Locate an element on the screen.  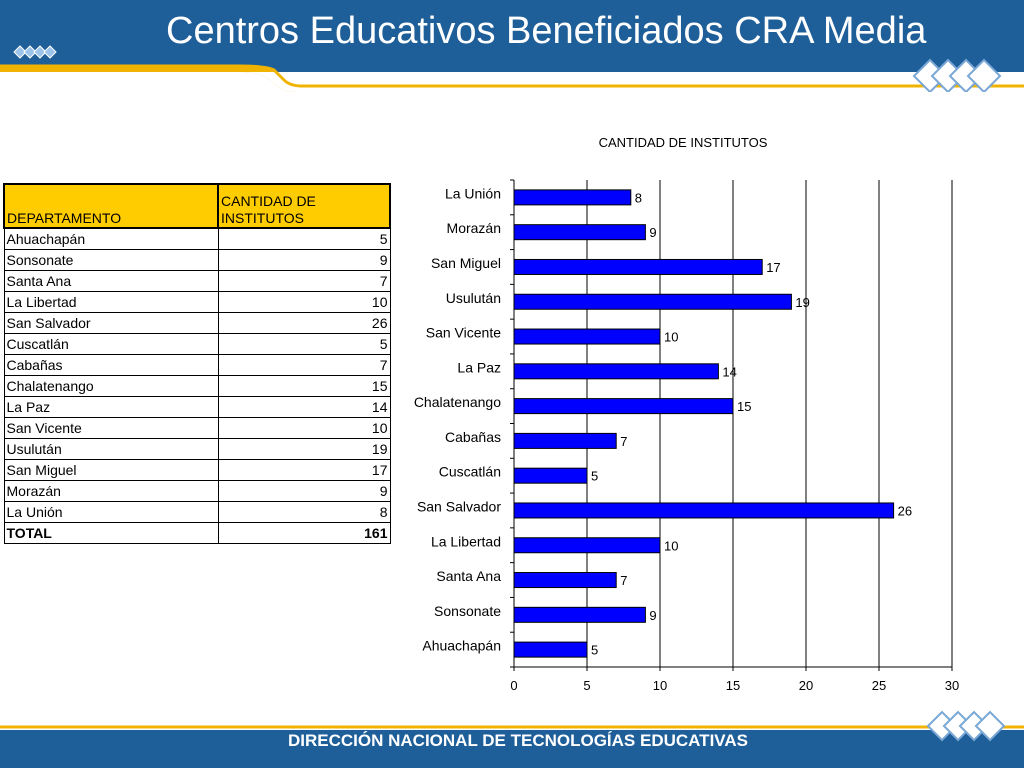
cell-departamento: La Libertad is located at coordinates (111, 302).